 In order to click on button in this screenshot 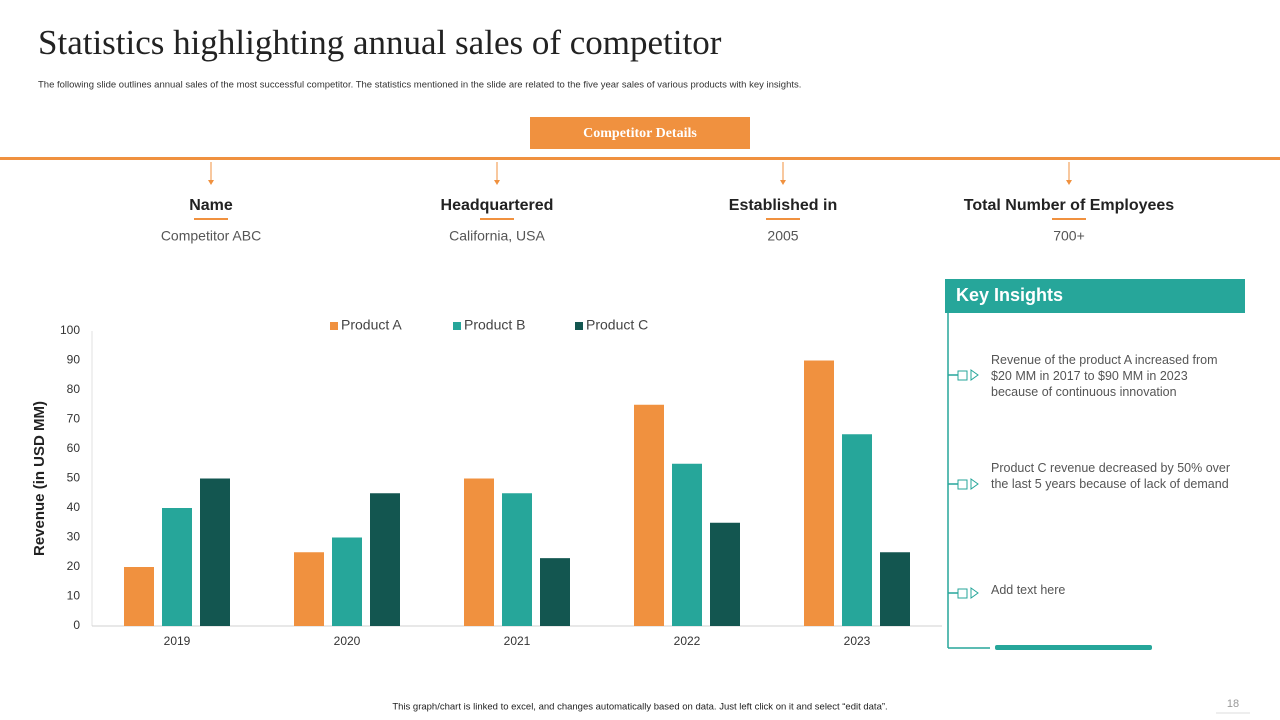, I will do `click(640, 133)`.